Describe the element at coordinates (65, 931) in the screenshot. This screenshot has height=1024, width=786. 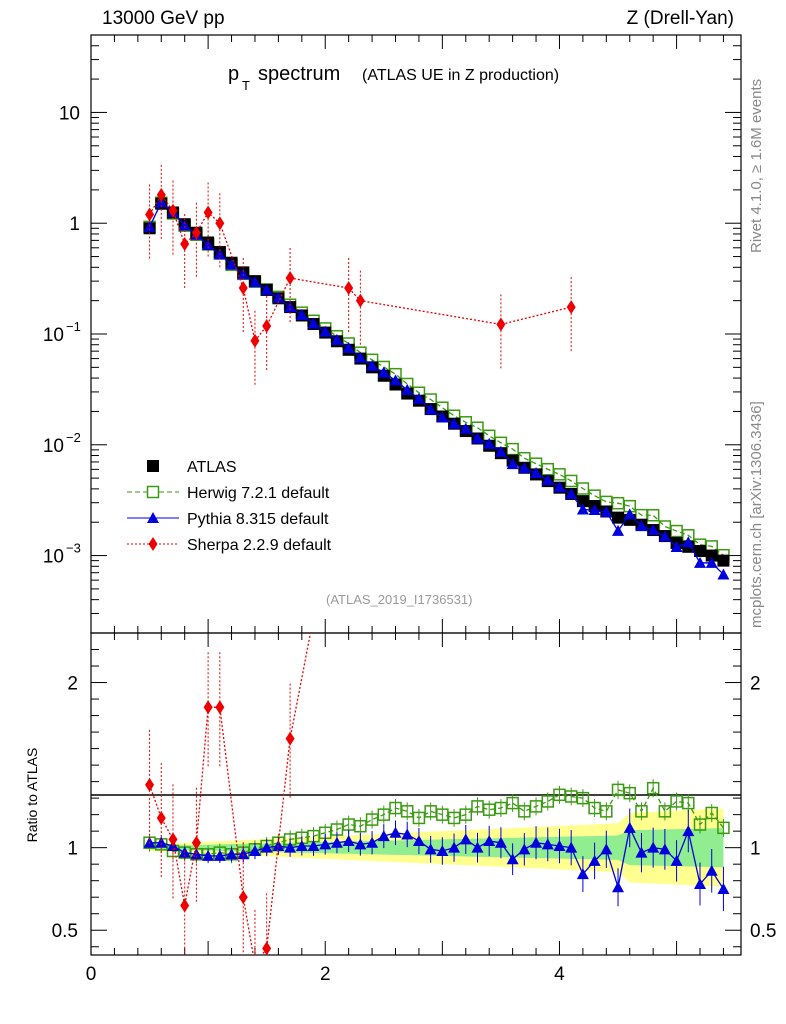
I see `ratio-tick-label: 0.5` at that location.